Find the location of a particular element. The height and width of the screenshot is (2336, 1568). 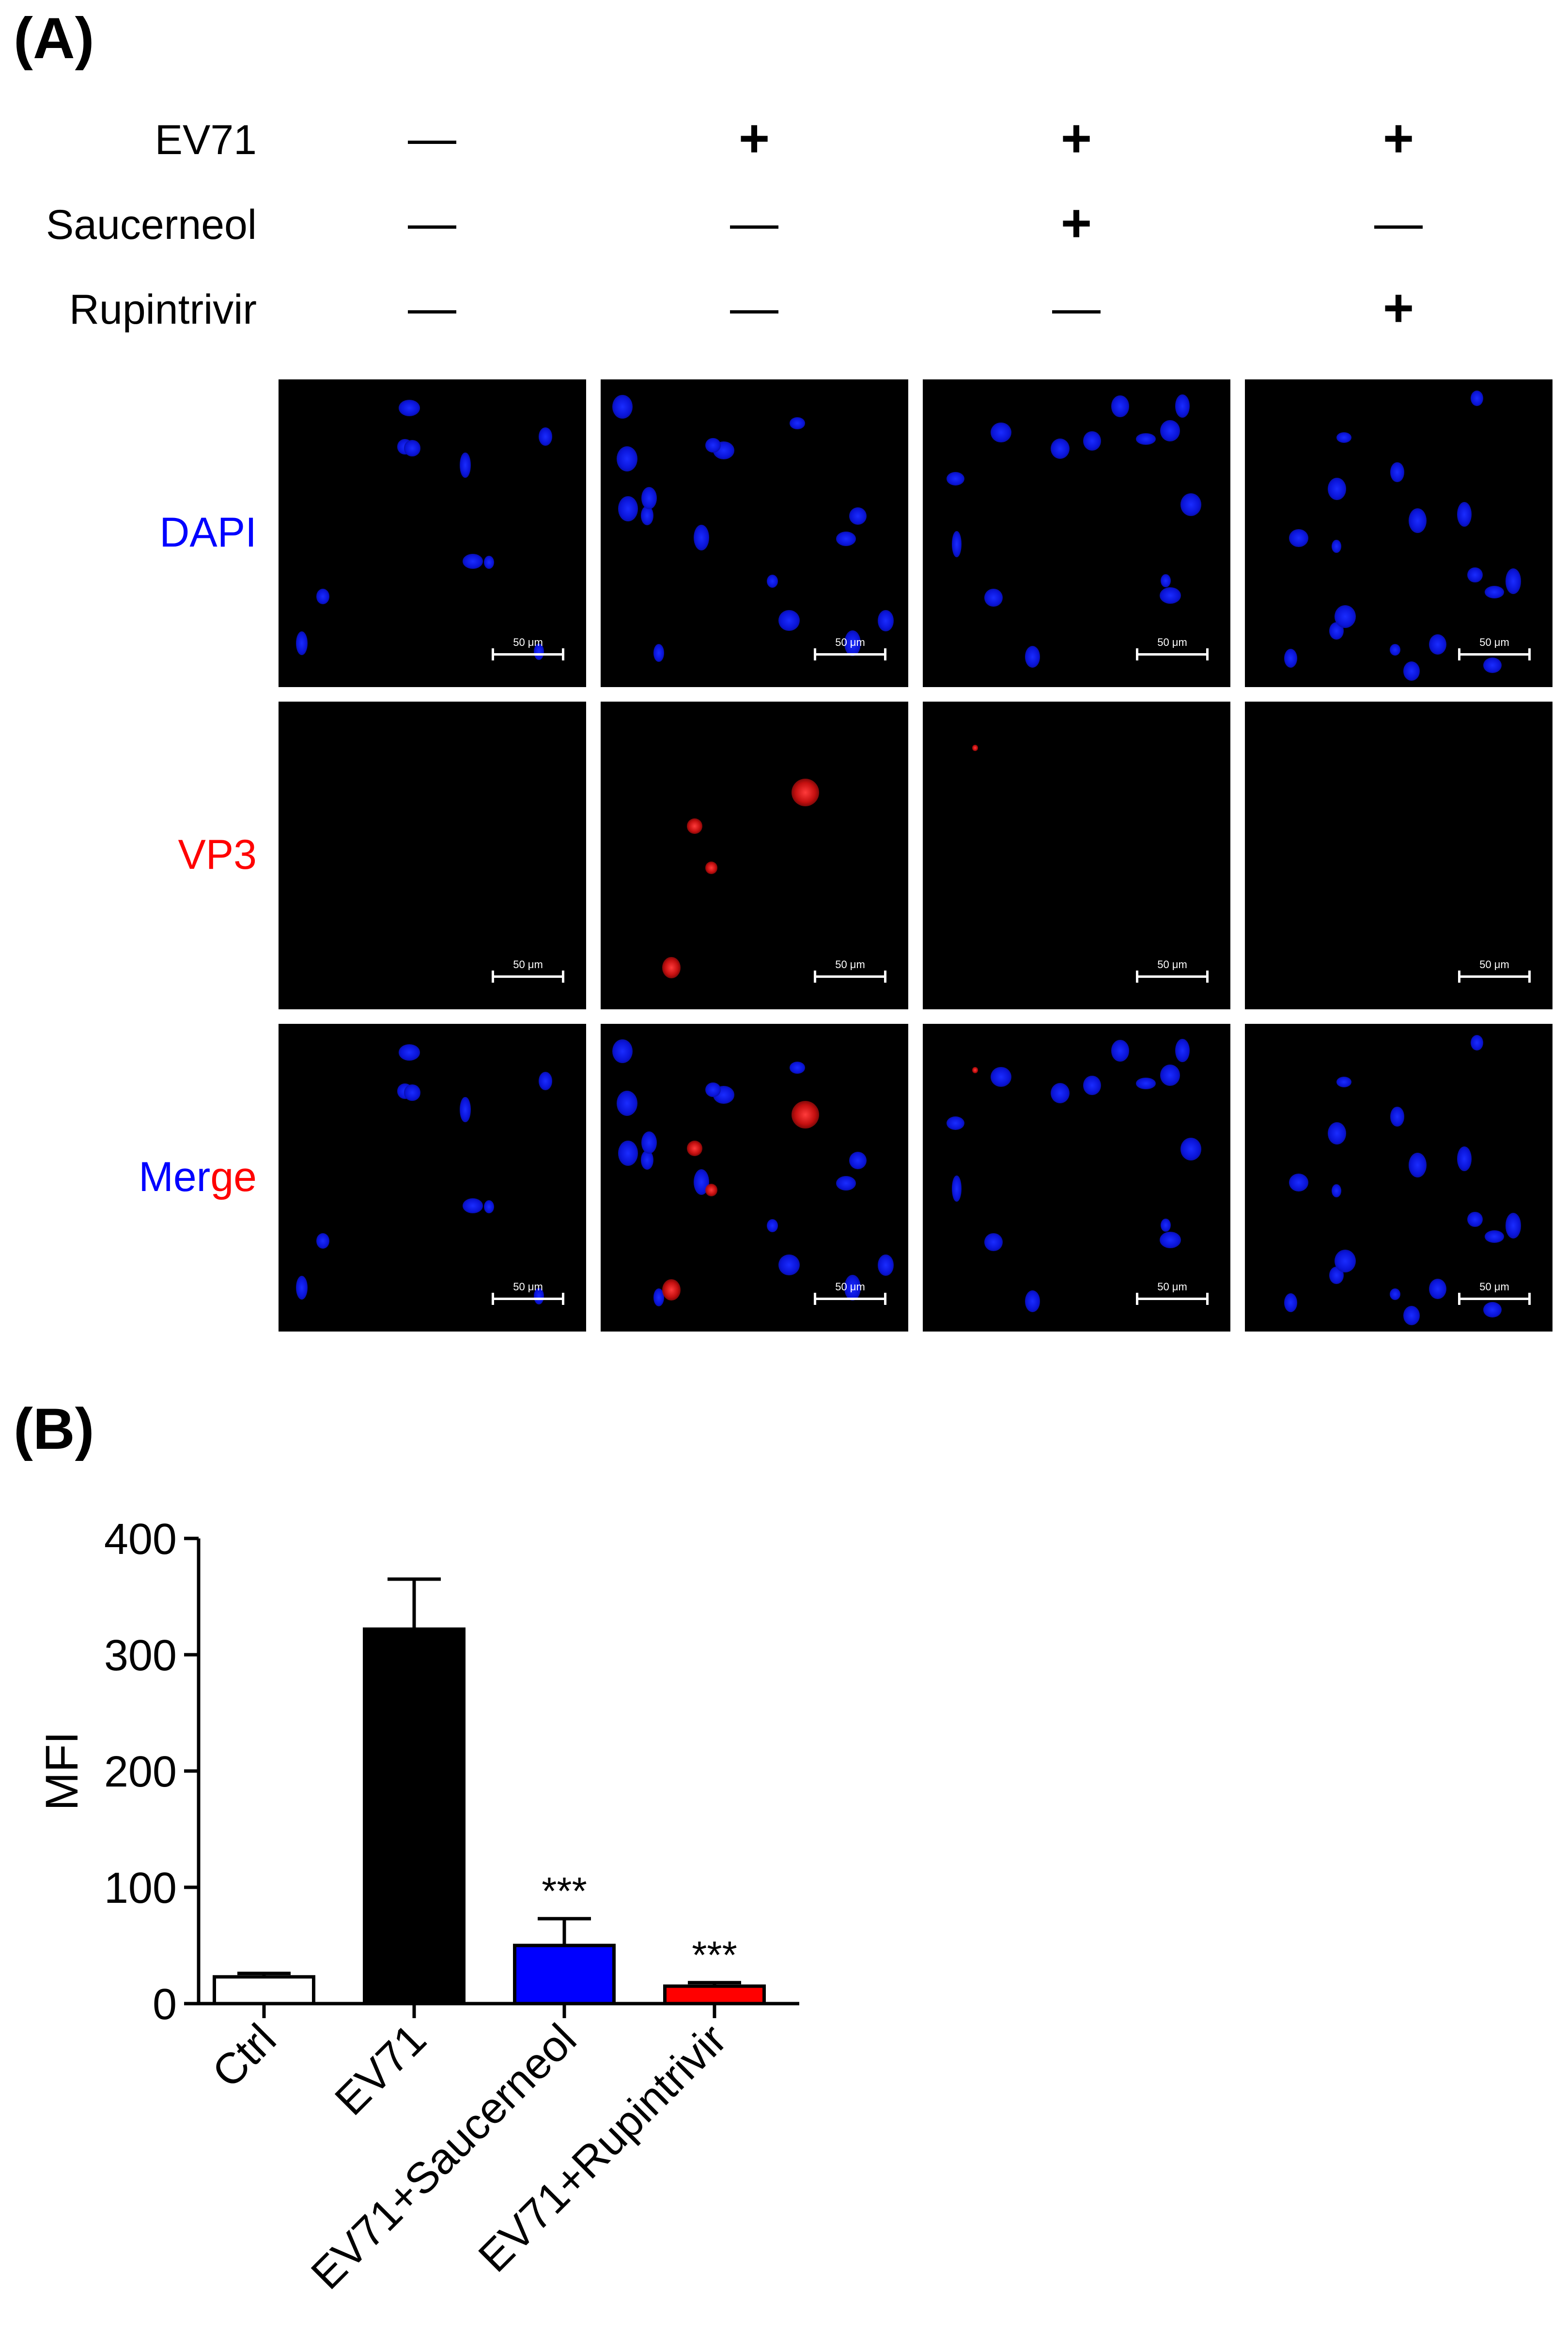

x-tick-label: EV71+Saucerneol is located at coordinates (444, 2157).